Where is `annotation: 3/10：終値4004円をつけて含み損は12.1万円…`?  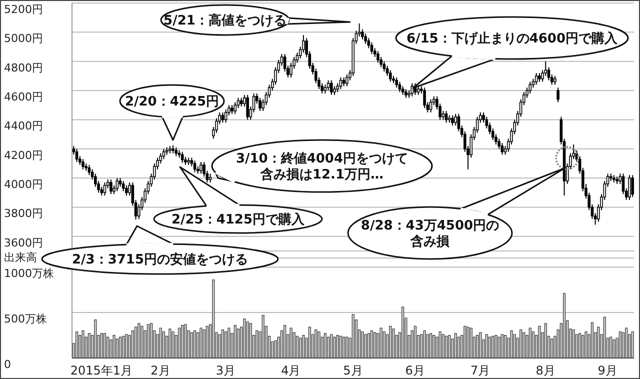 annotation: 3/10：終値4004円をつけて含み損は12.1万円… is located at coordinates (322, 167).